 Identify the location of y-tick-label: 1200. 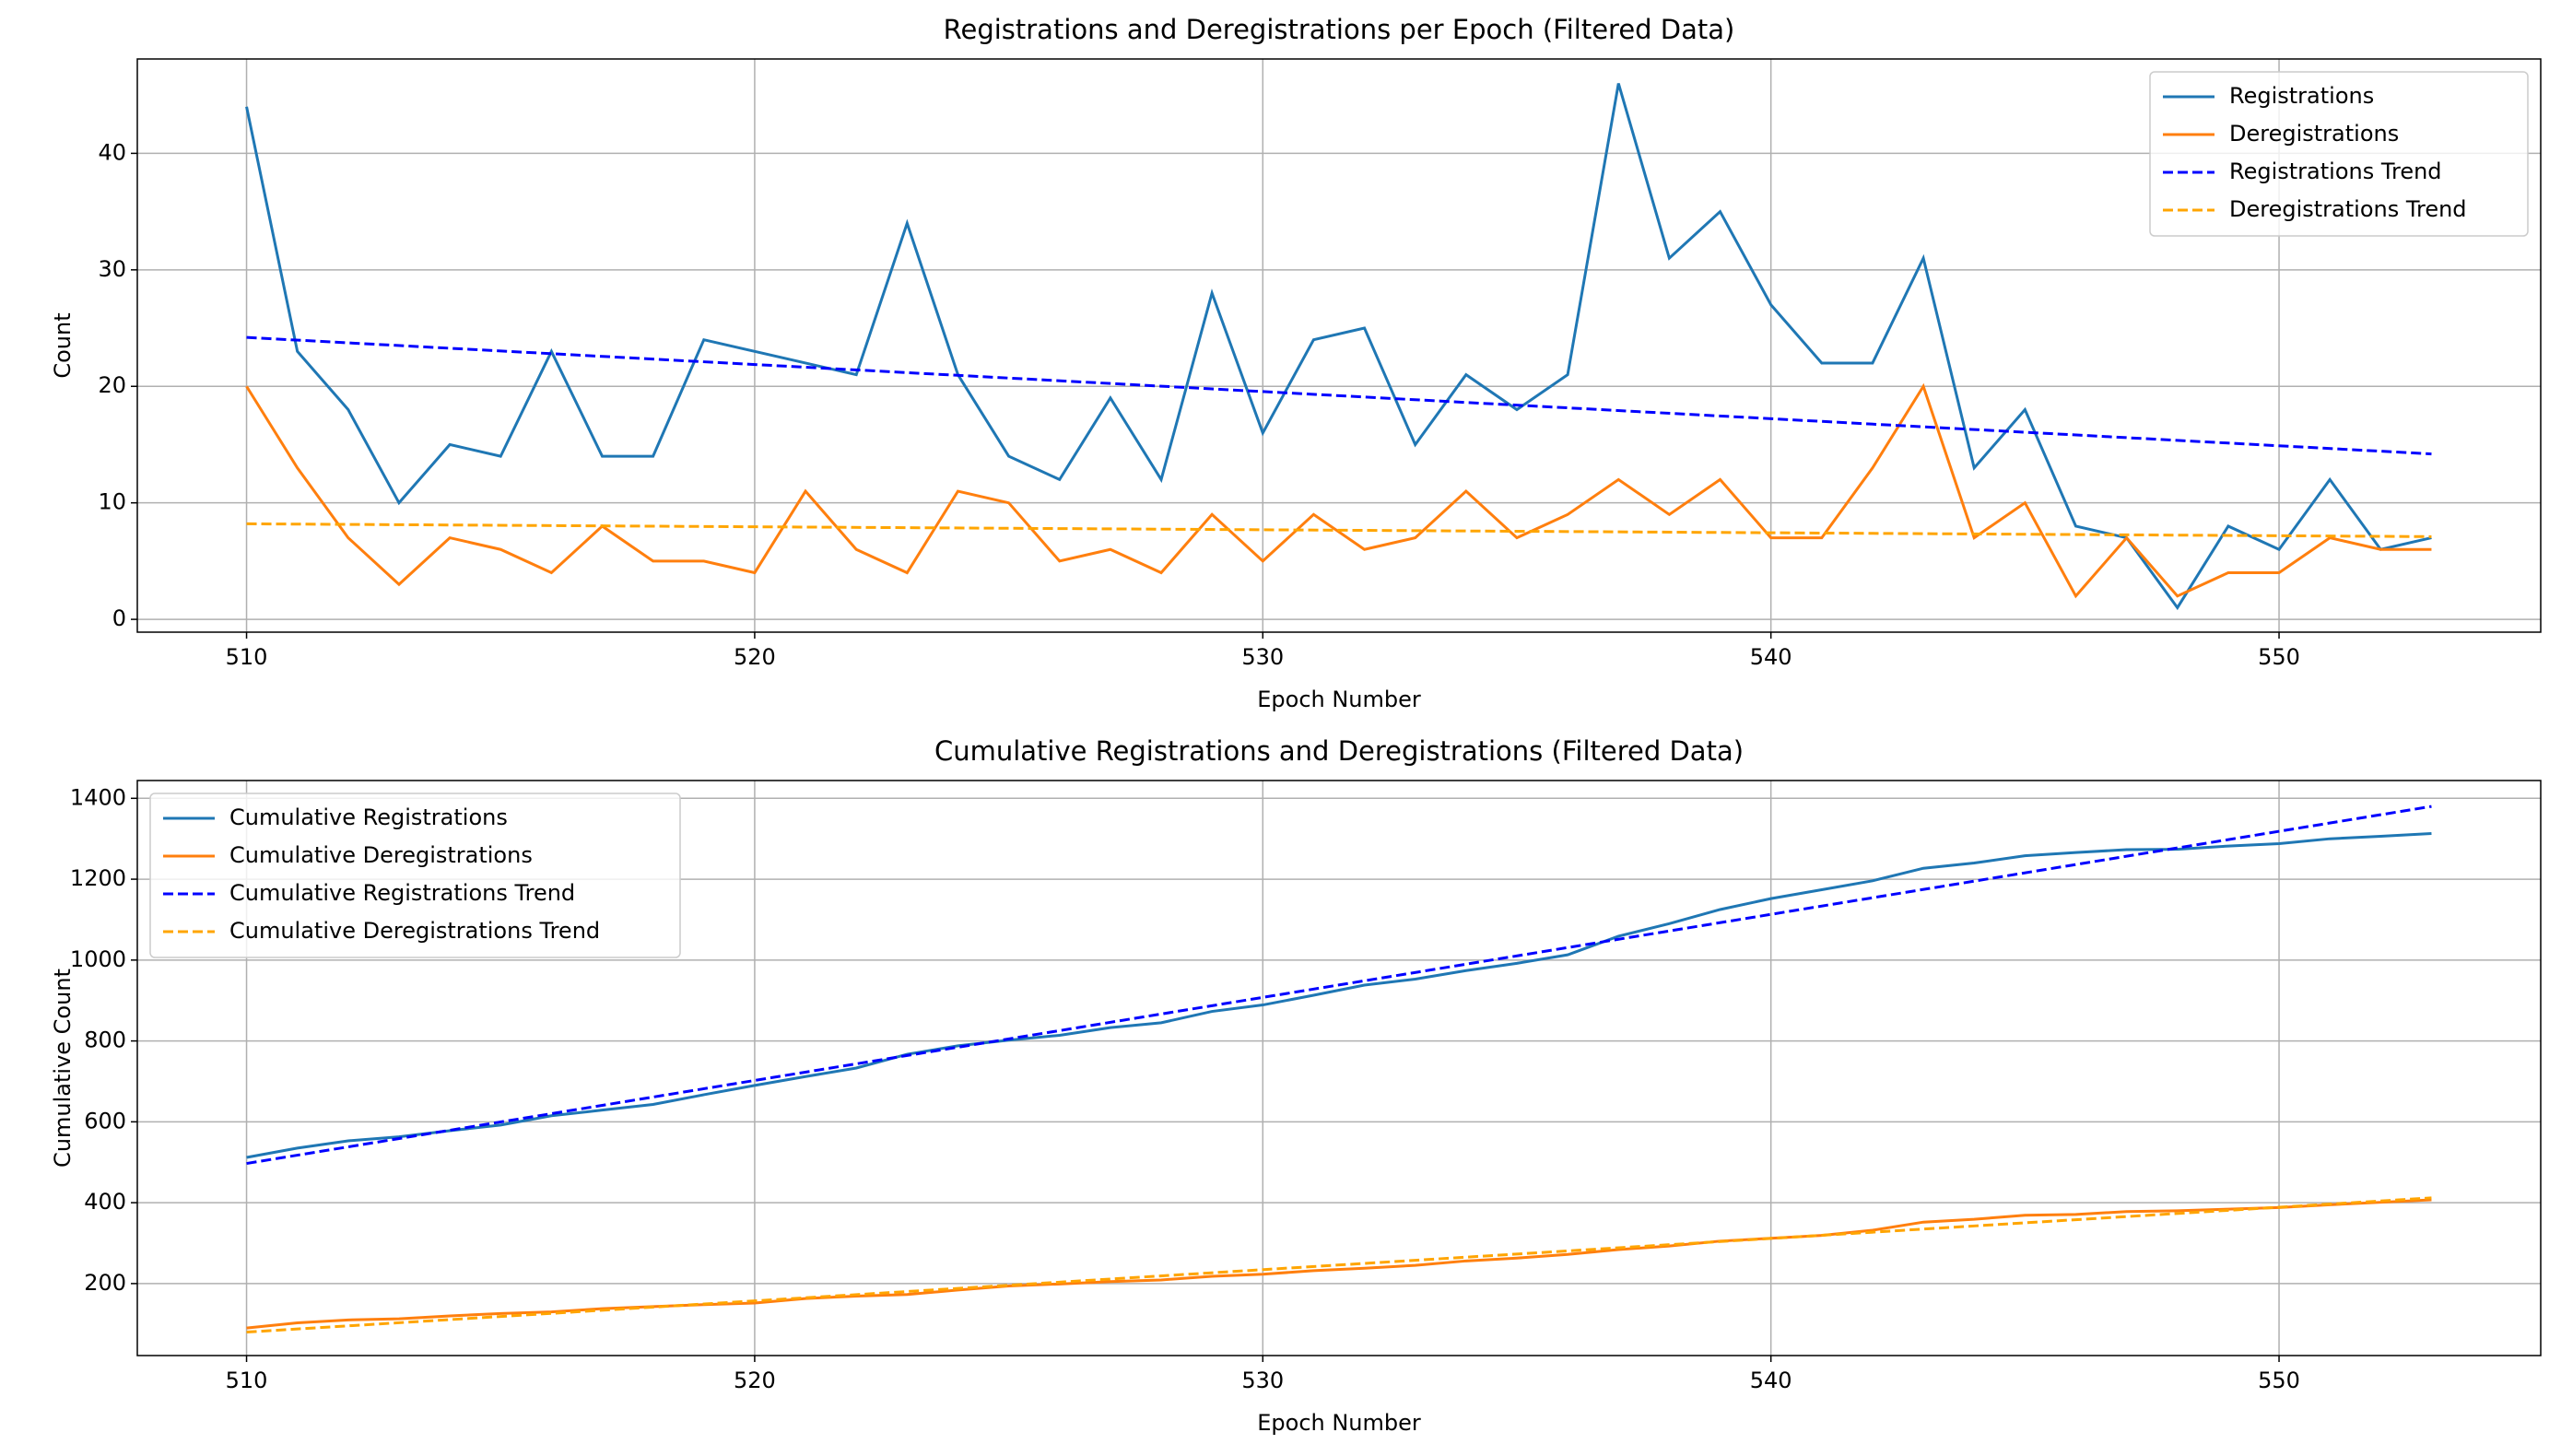
(98, 878).